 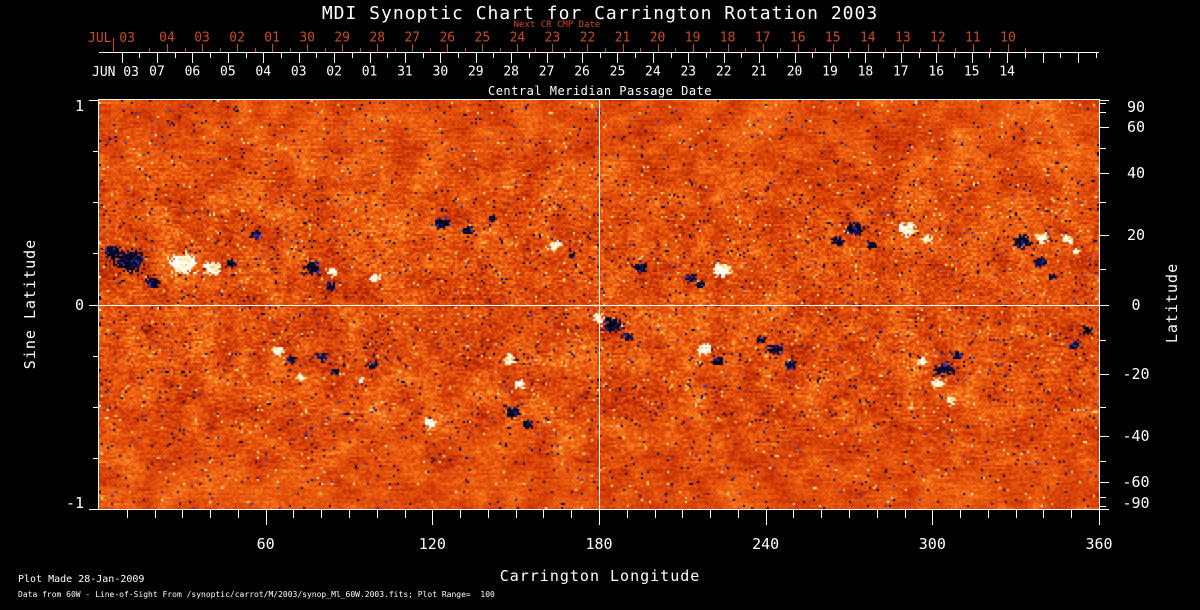 I want to click on next-cr-day-label: 25, so click(x=482, y=38).